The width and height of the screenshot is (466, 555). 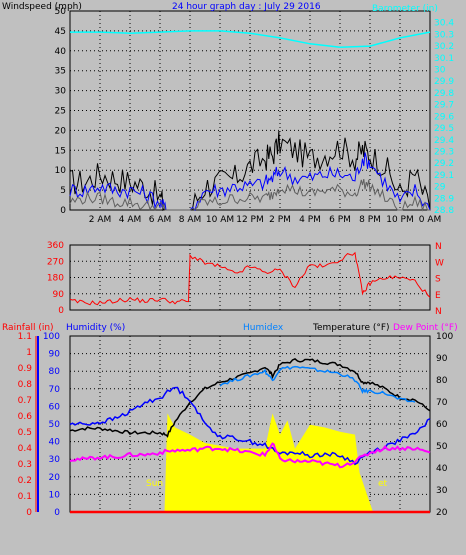 I want to click on direction-tick-label: 180, so click(x=55, y=279).